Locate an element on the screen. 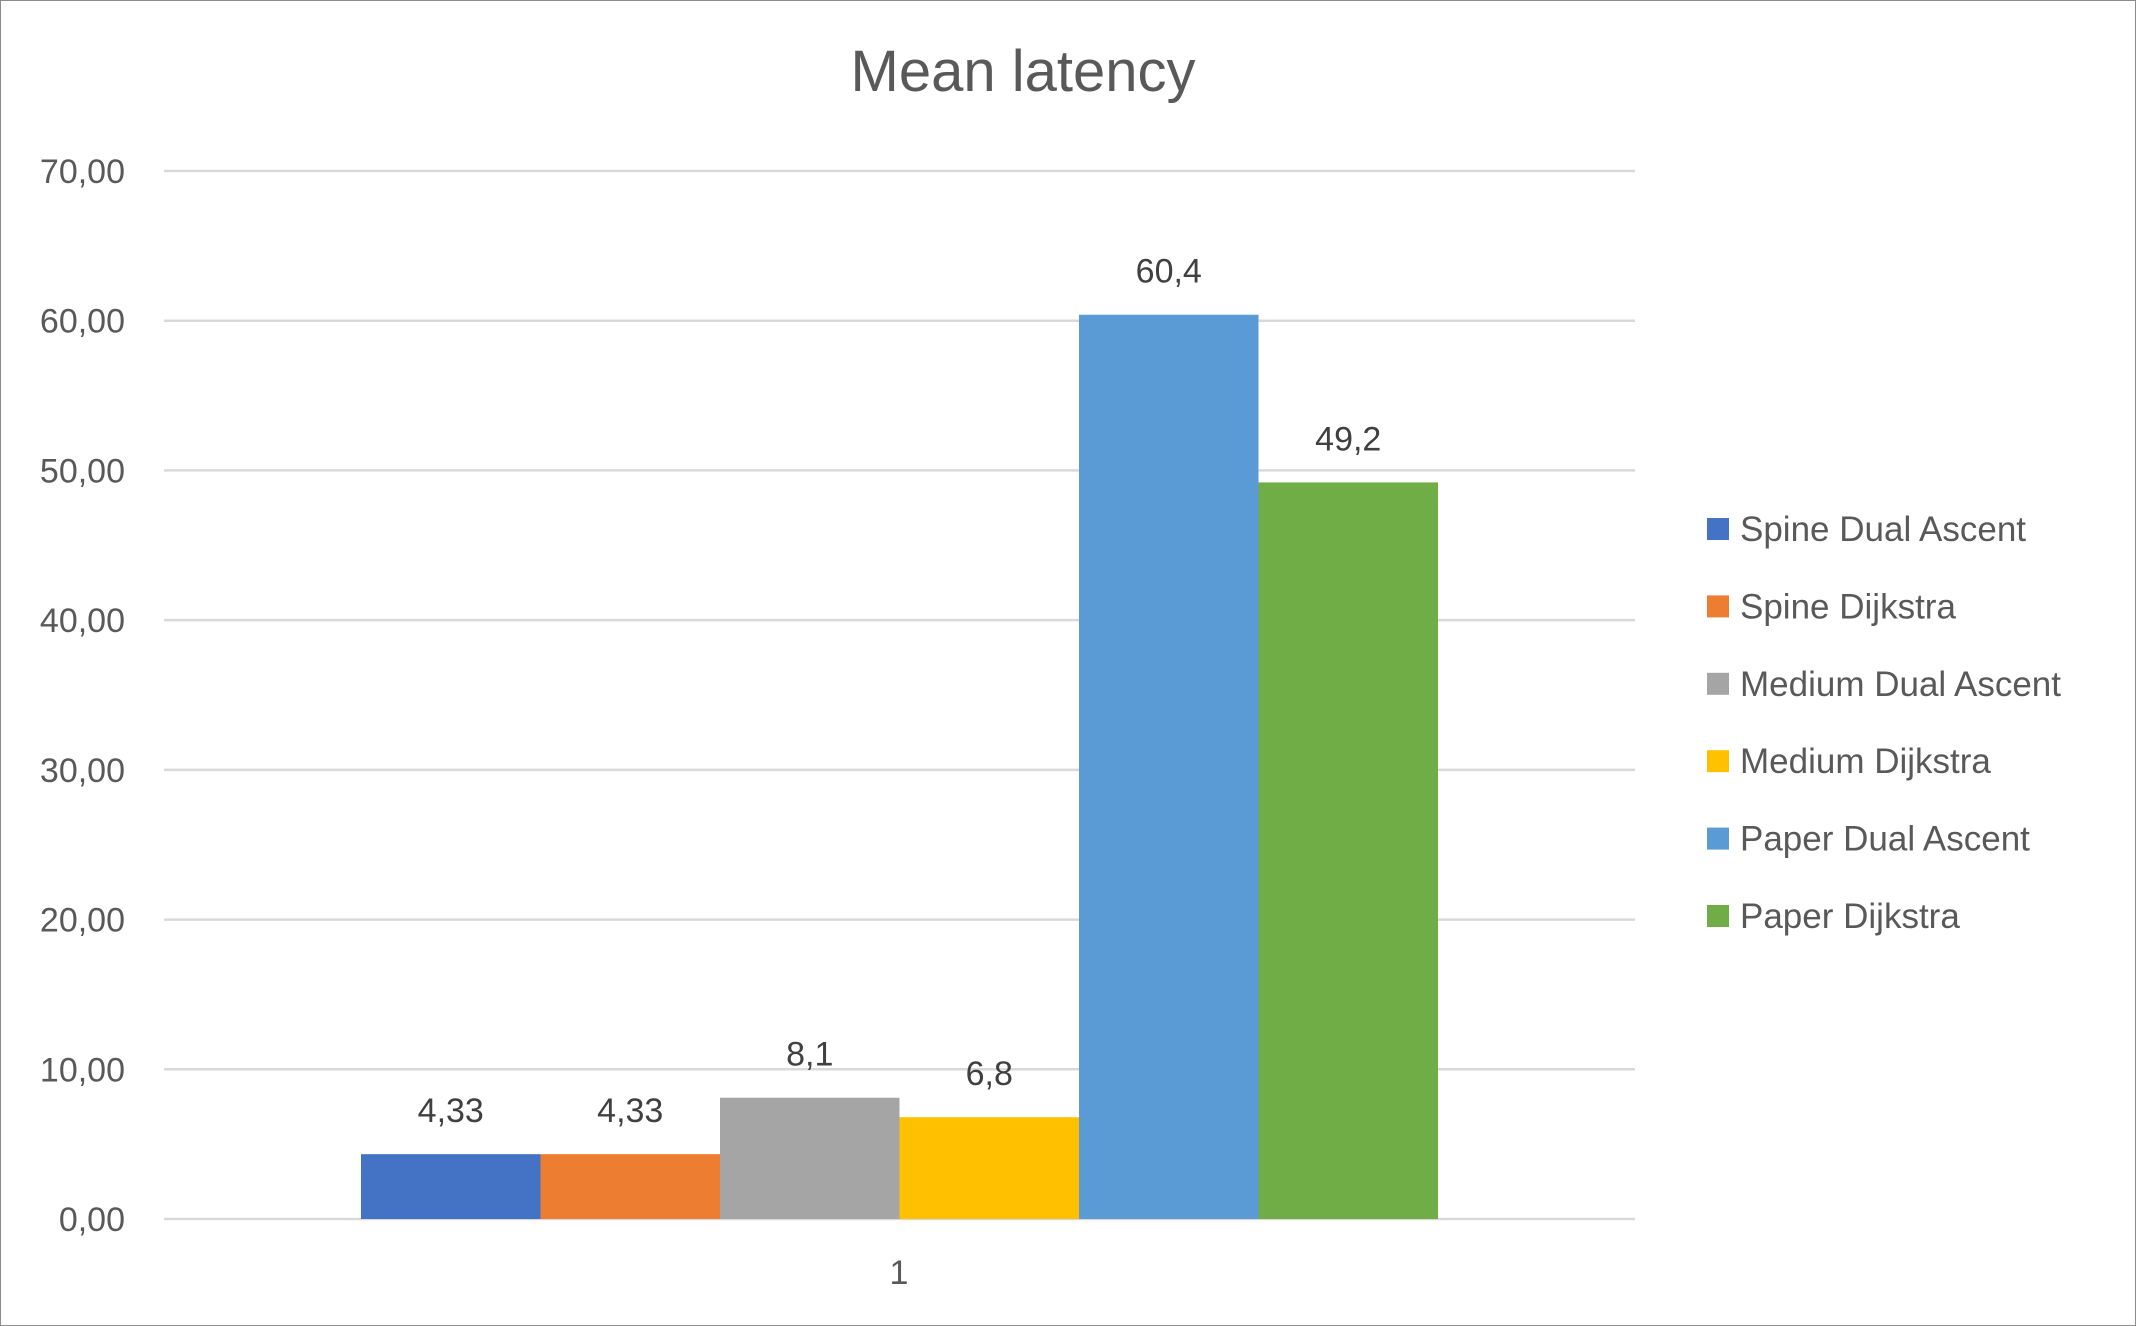  bar-spine-dual-ascent is located at coordinates (451, 1186).